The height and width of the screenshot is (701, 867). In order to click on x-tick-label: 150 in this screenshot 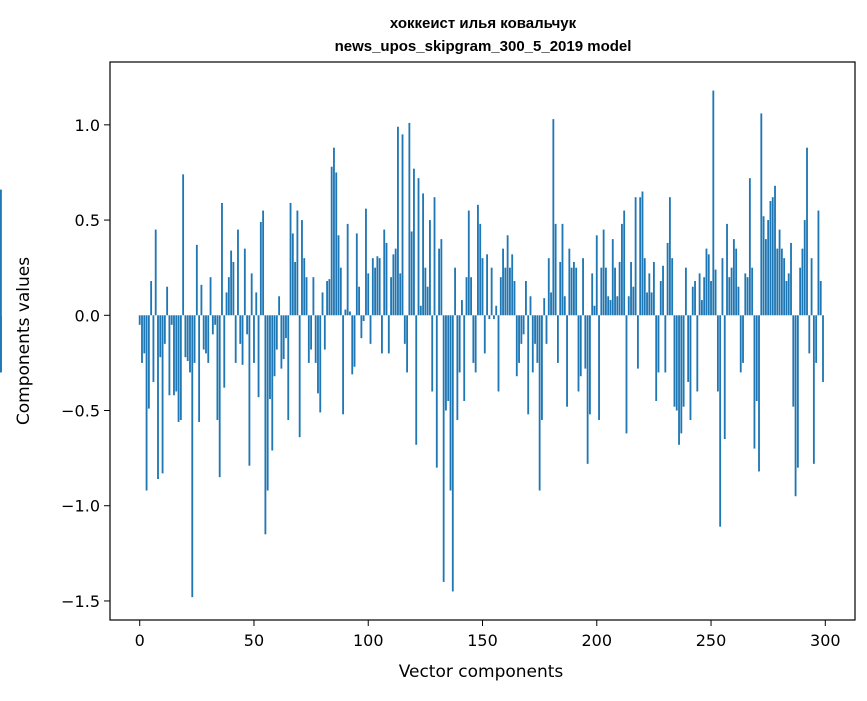, I will do `click(482, 640)`.